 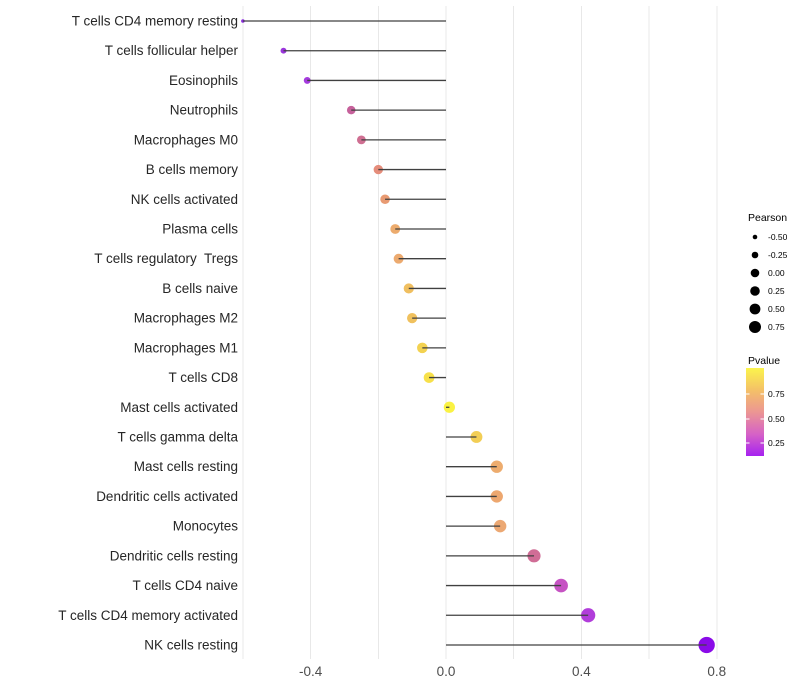 What do you see at coordinates (184, 199) in the screenshot?
I see `y-axis-label: NK cells activated` at bounding box center [184, 199].